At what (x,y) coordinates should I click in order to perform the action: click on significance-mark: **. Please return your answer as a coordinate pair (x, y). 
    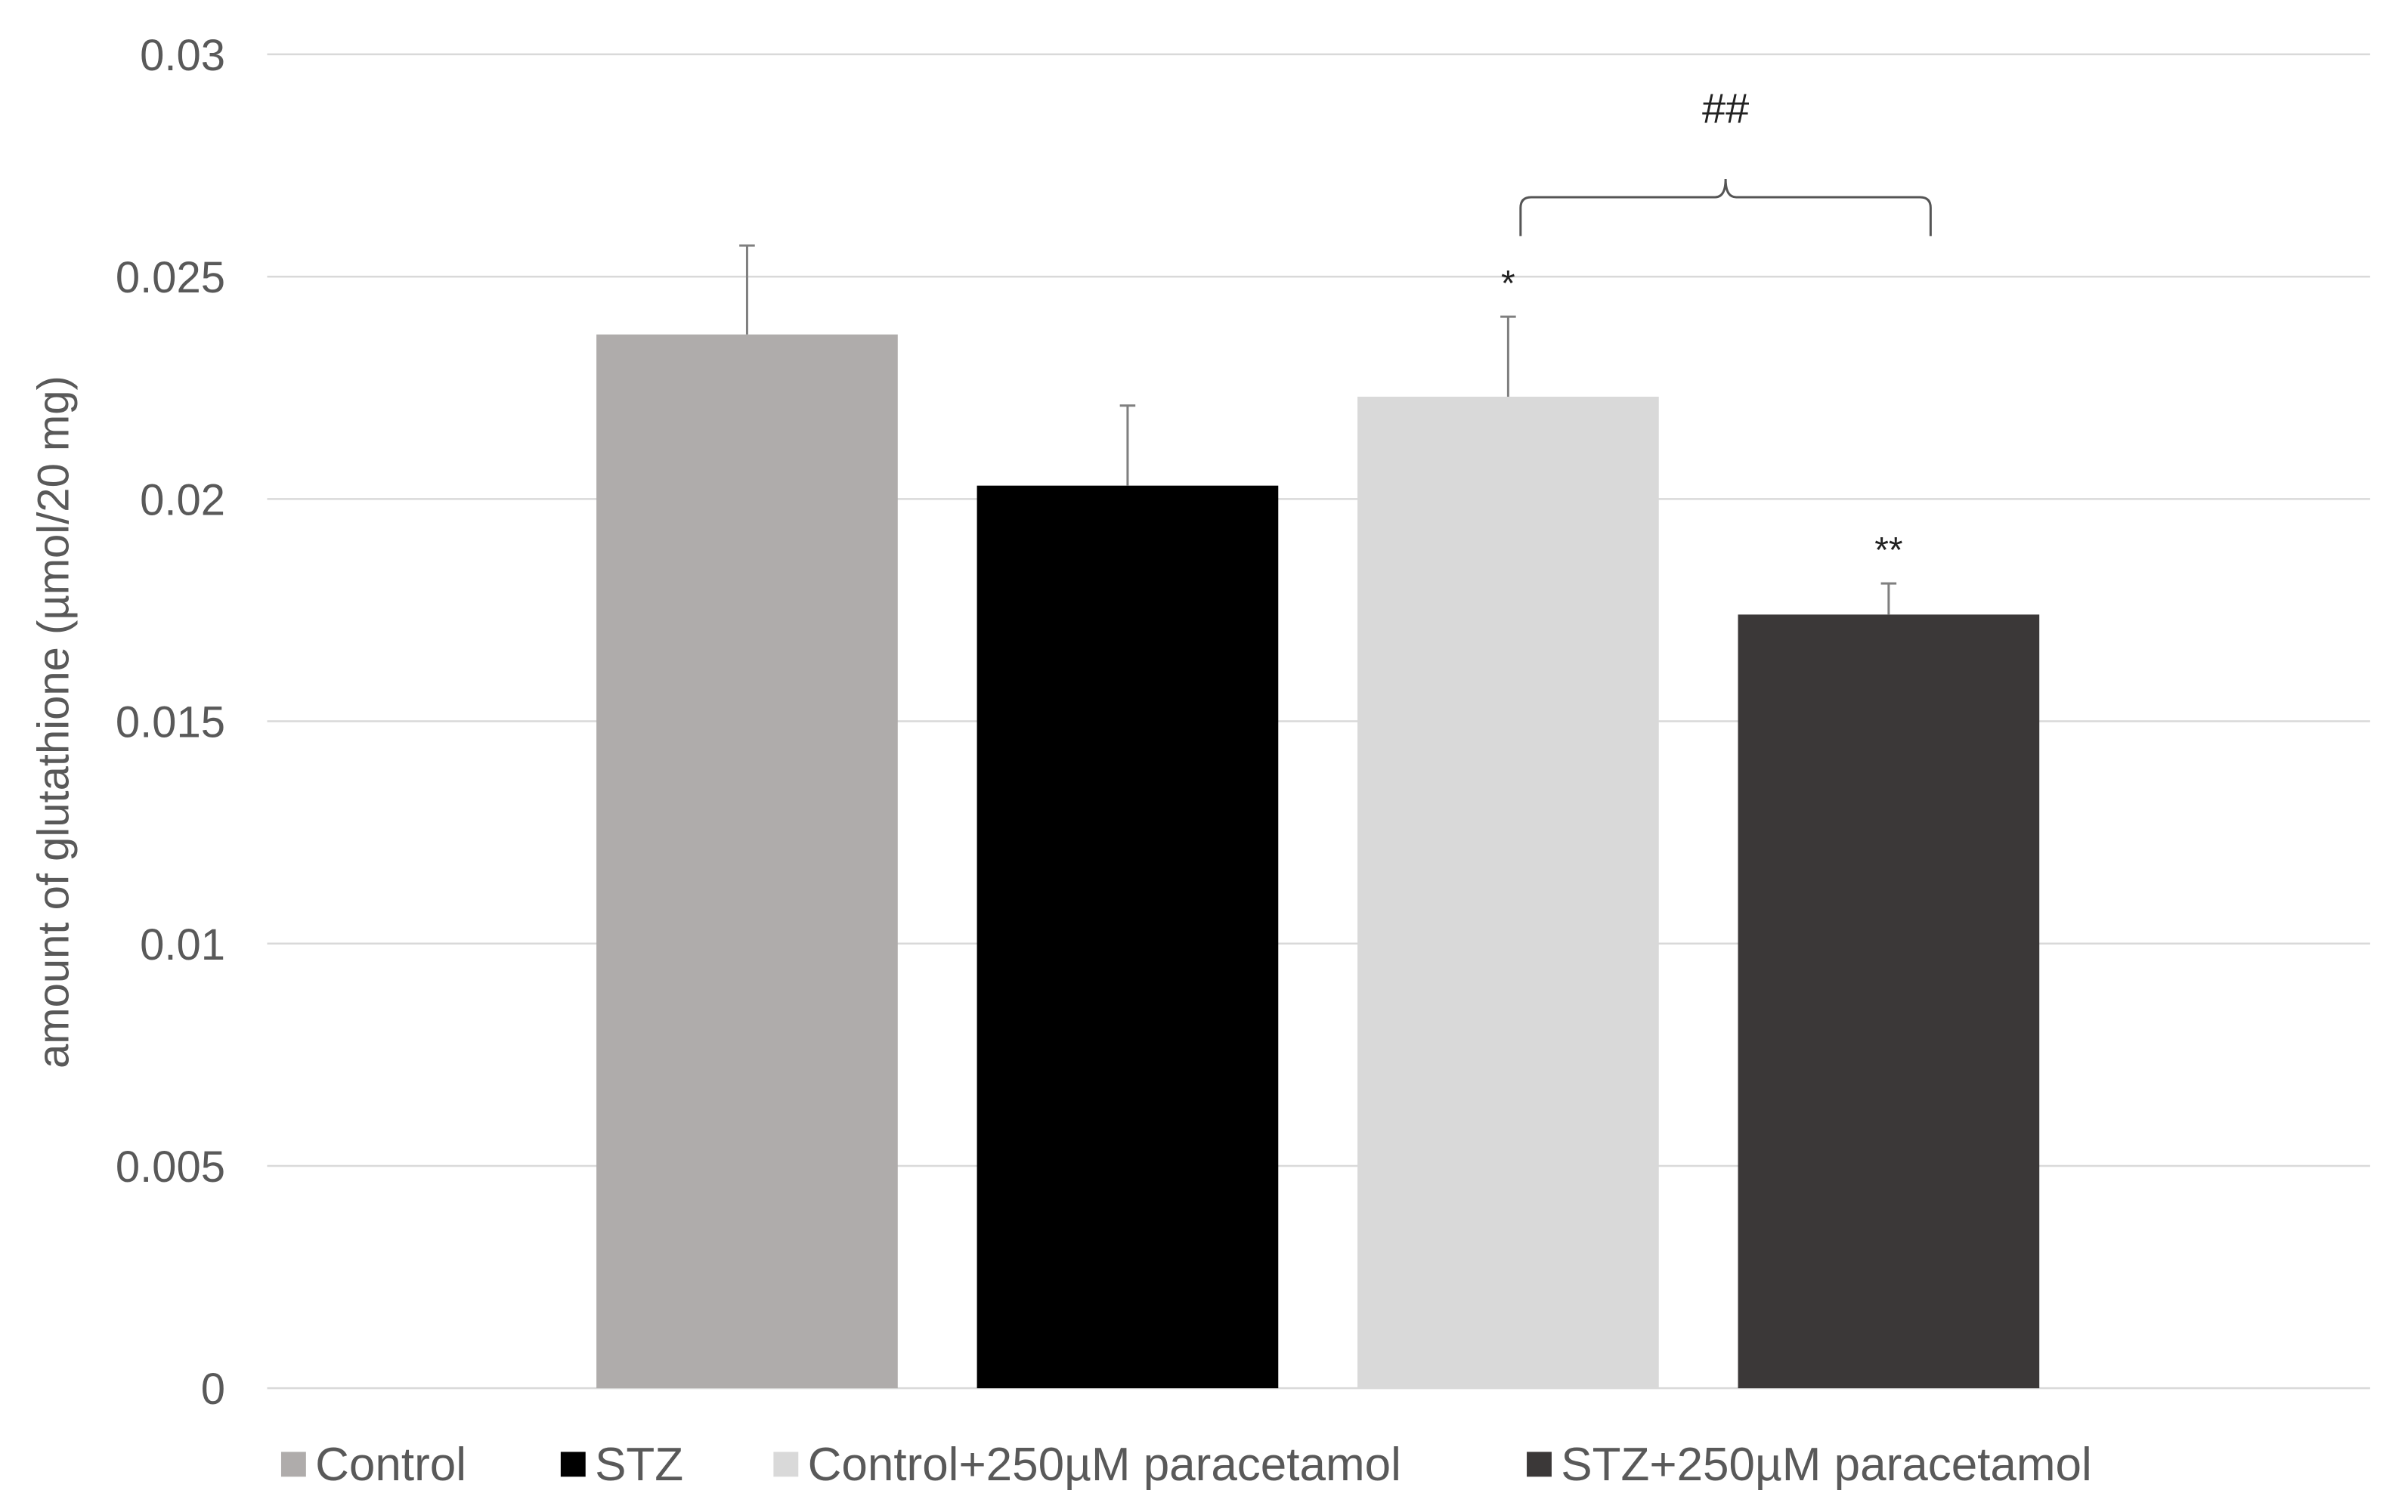
    Looking at the image, I should click on (1888, 550).